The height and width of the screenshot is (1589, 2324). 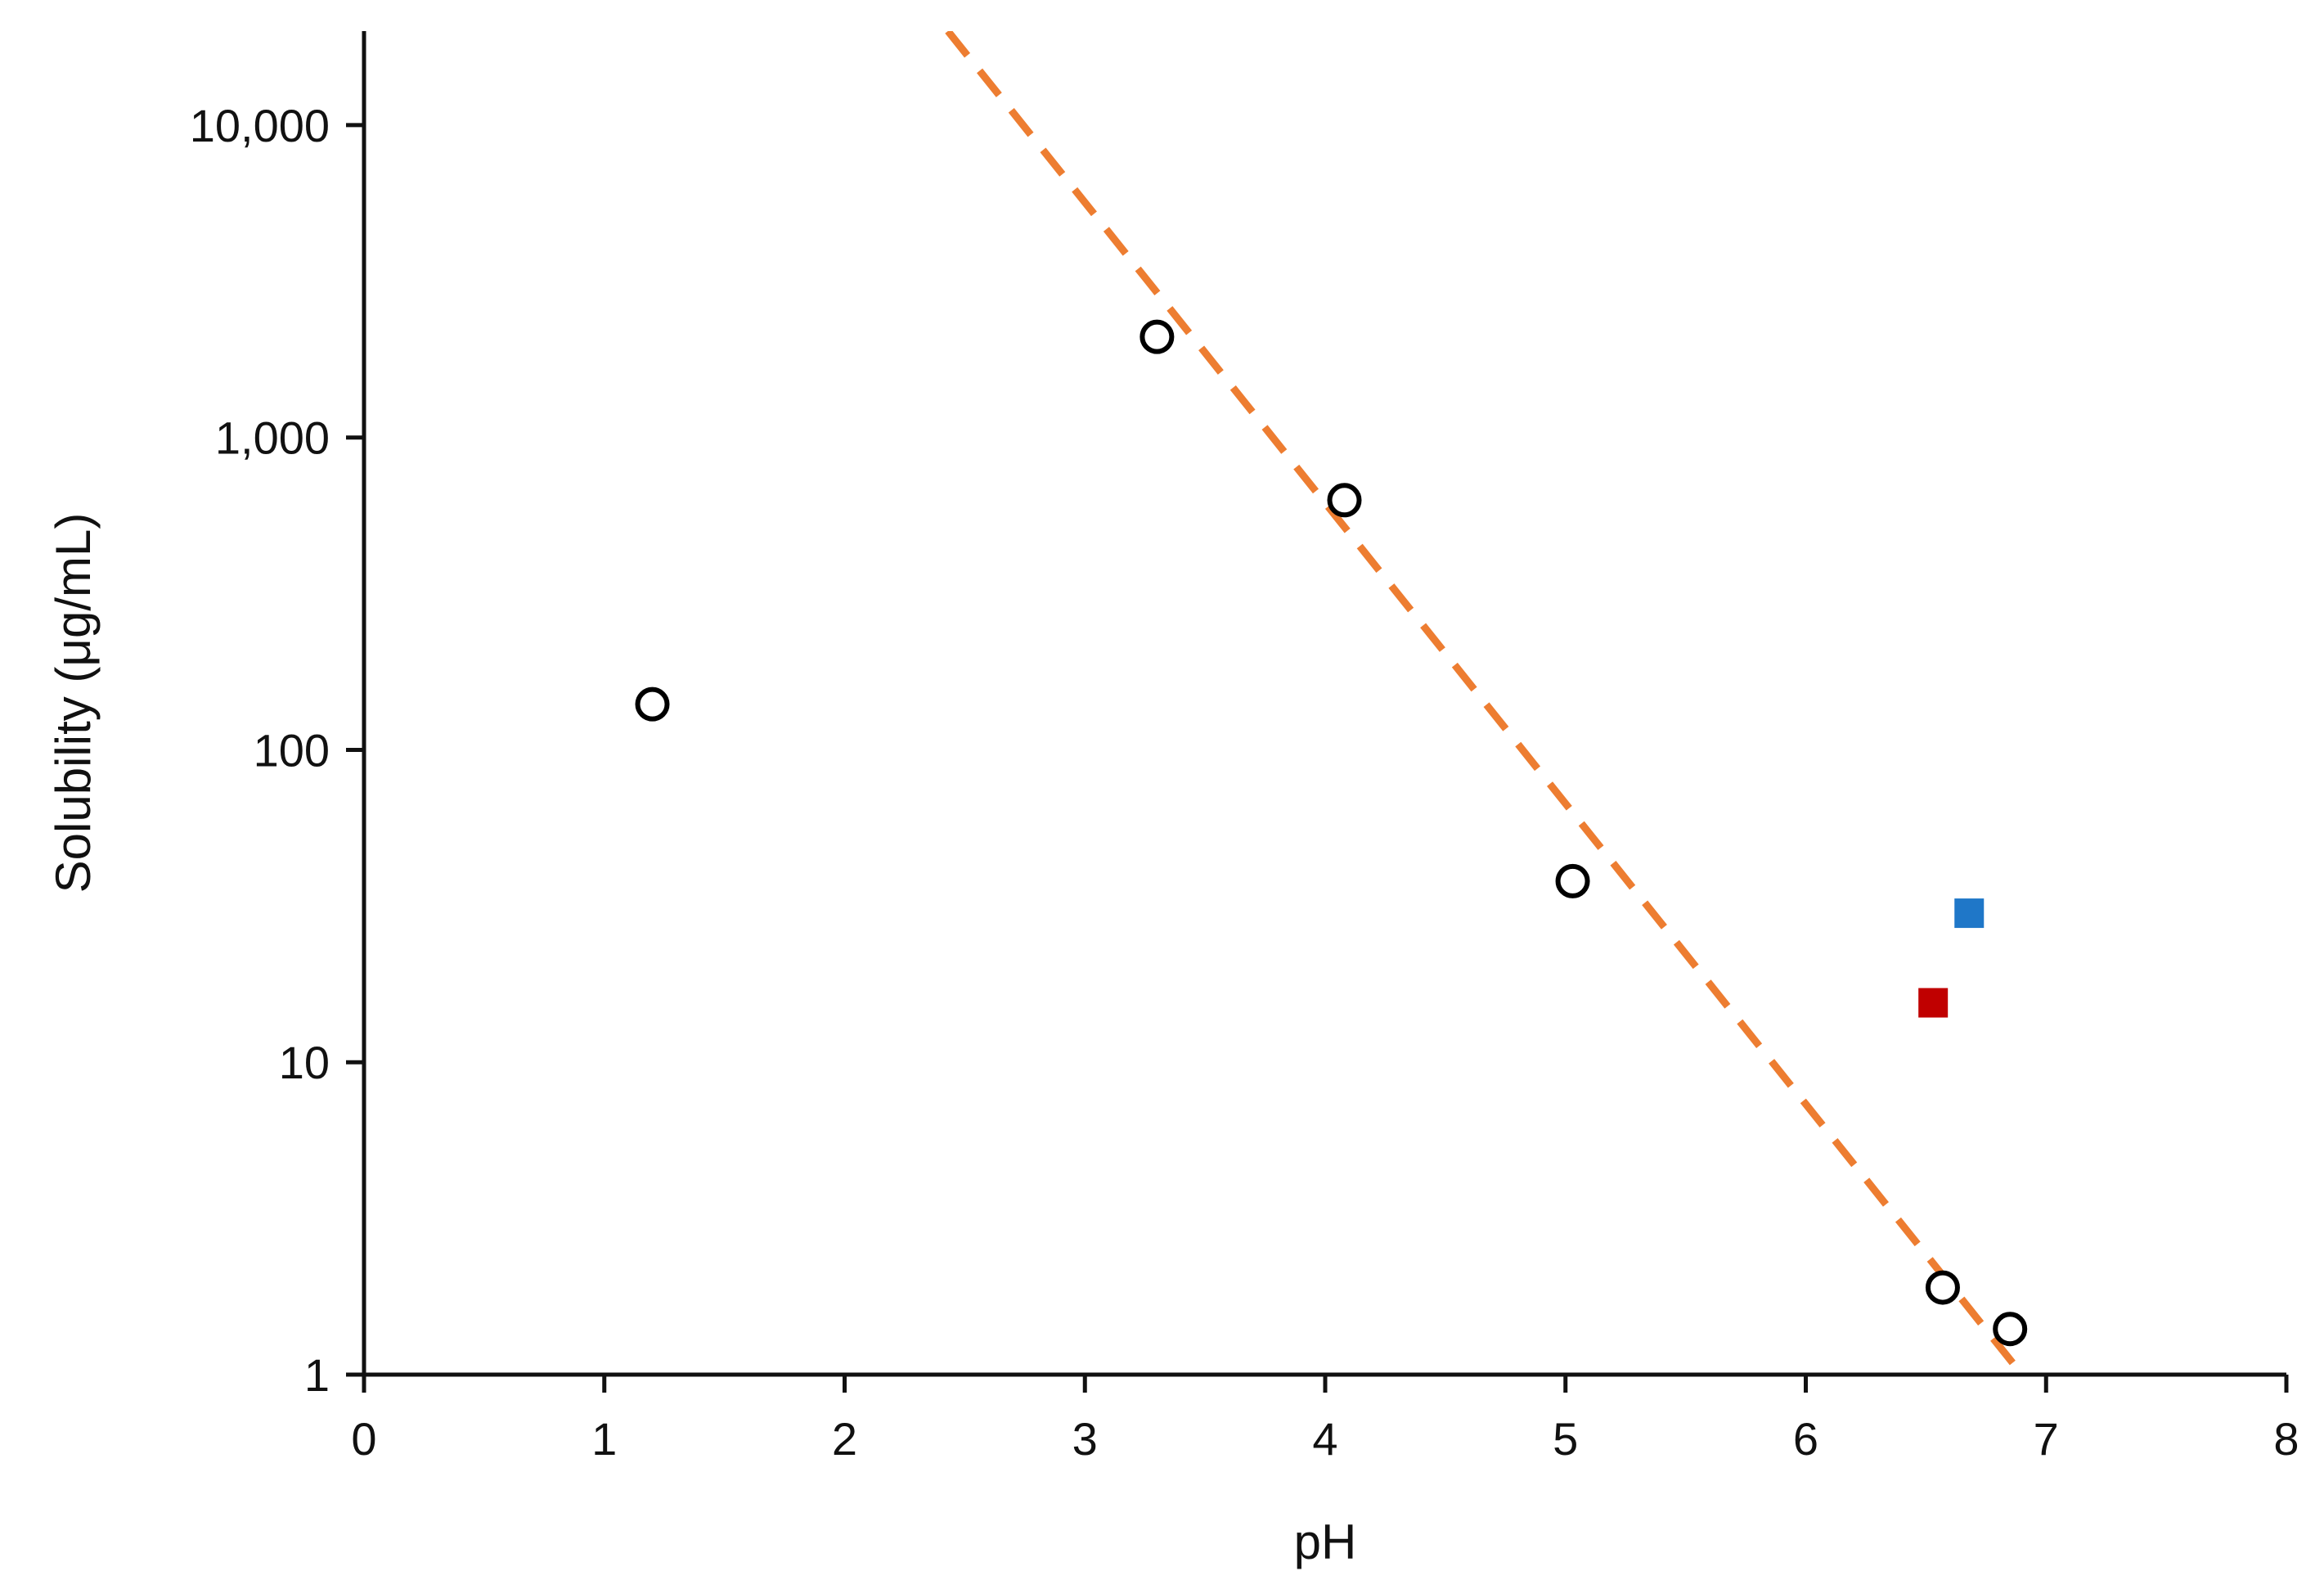 I want to click on y-tick-label: 1, so click(x=317, y=1375).